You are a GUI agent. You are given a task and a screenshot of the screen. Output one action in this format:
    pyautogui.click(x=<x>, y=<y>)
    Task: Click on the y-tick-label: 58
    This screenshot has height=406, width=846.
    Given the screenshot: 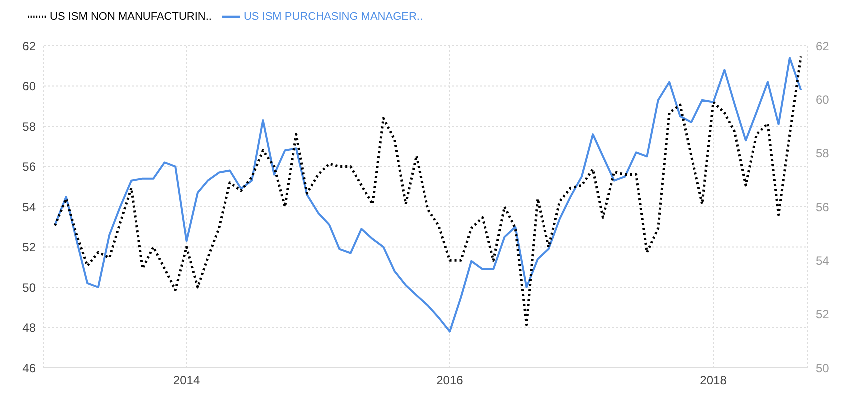 What is the action you would take?
    pyautogui.click(x=29, y=127)
    